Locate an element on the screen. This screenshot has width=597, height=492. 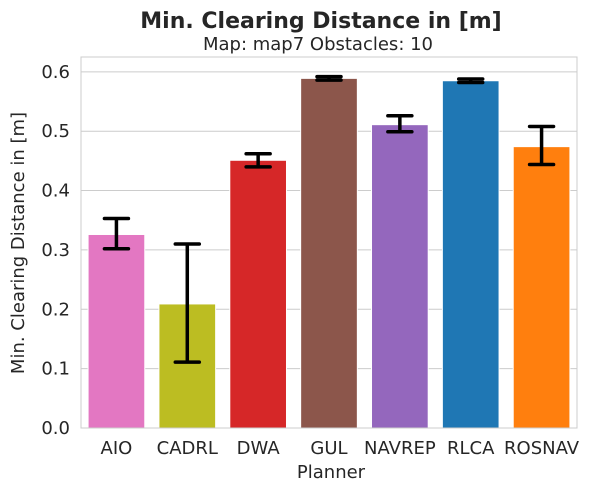
x-axis-label: Planner is located at coordinates (331, 472).